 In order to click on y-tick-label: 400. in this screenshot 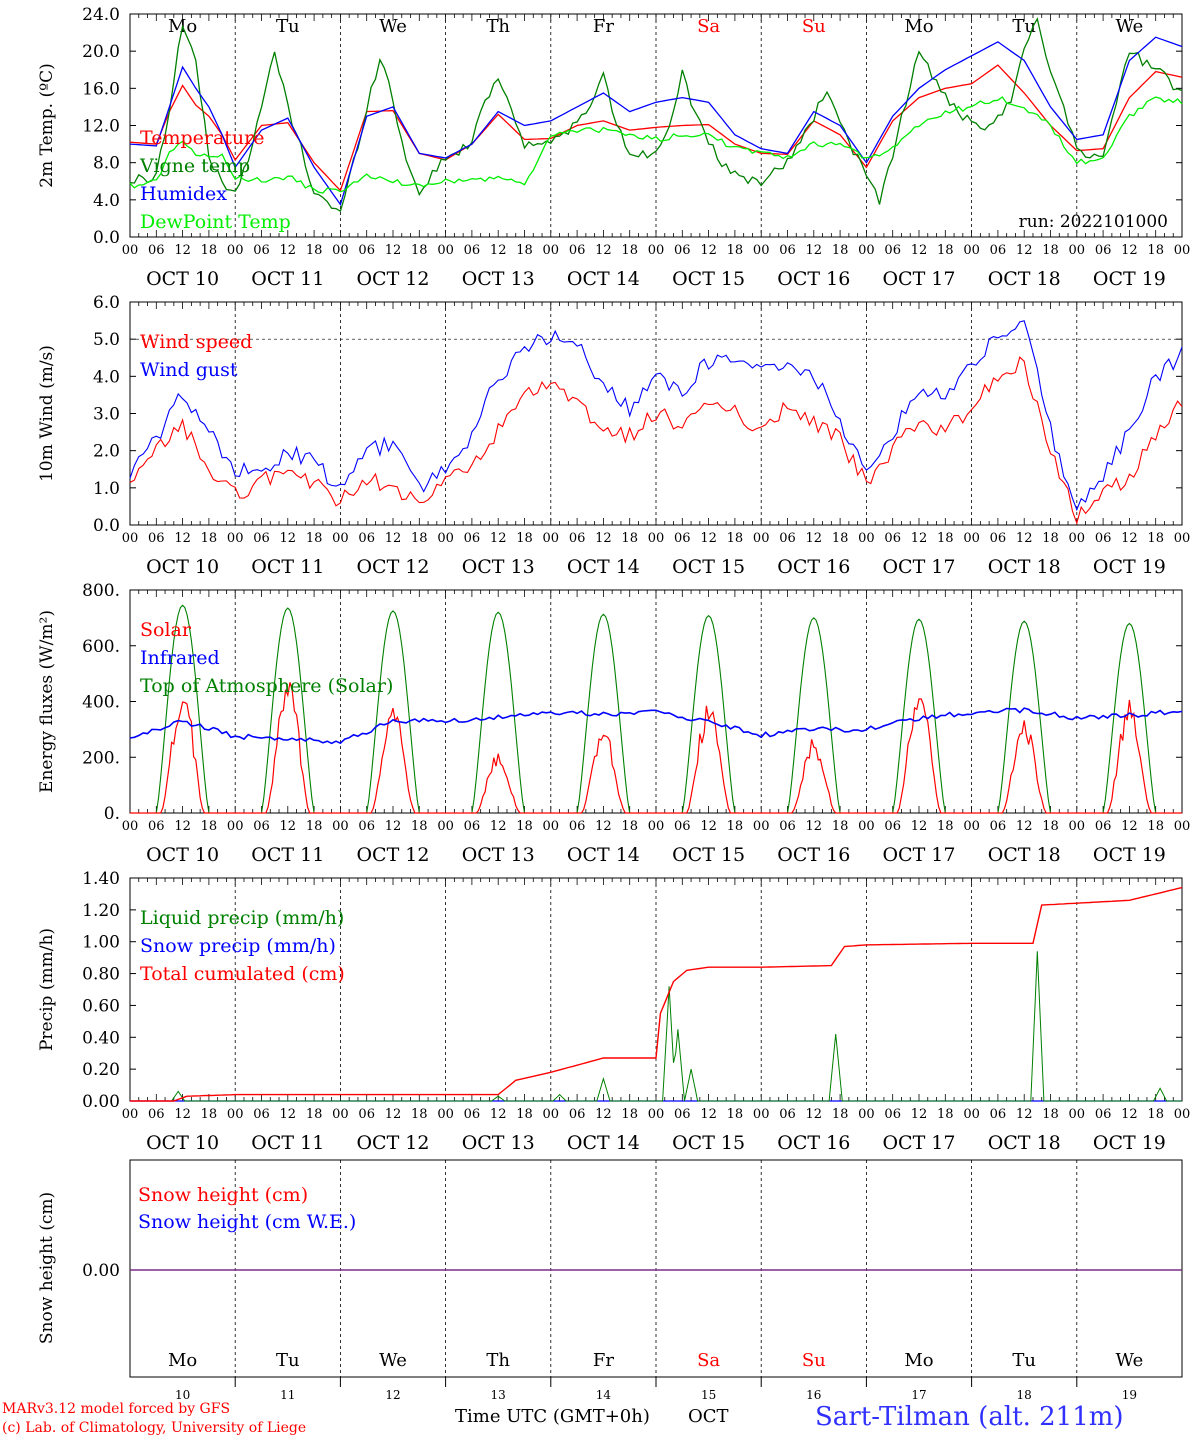, I will do `click(101, 703)`.